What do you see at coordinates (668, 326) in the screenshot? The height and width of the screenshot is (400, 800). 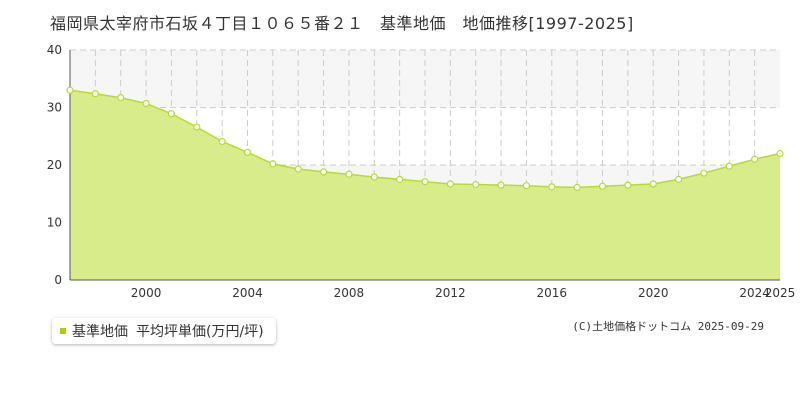 I see `copyright-text: (C)土地価格ドットコム 2025-09-29` at bounding box center [668, 326].